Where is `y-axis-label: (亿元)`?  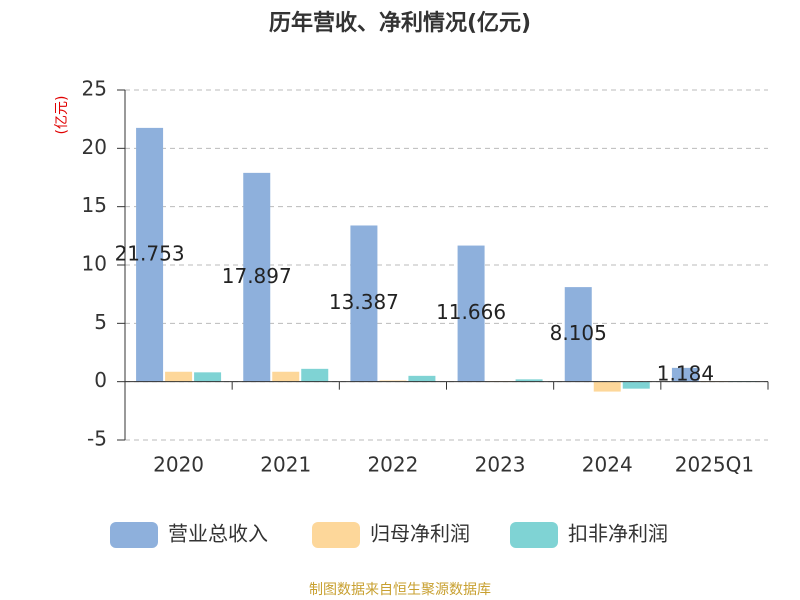
y-axis-label: (亿元) is located at coordinates (62, 115).